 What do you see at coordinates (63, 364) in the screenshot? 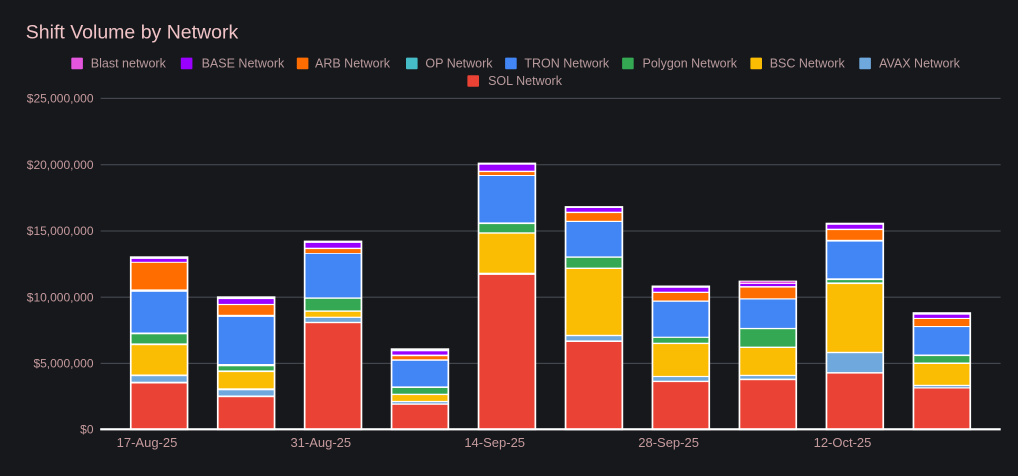
I see `svg-text: $5,000,000` at bounding box center [63, 364].